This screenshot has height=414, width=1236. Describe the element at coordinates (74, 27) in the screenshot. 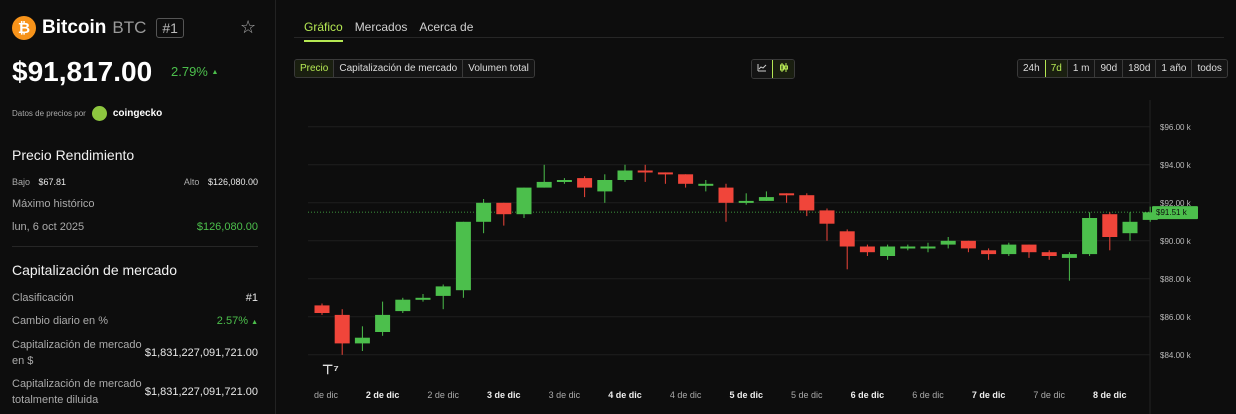

I see `coin-name: Bitcoin` at that location.